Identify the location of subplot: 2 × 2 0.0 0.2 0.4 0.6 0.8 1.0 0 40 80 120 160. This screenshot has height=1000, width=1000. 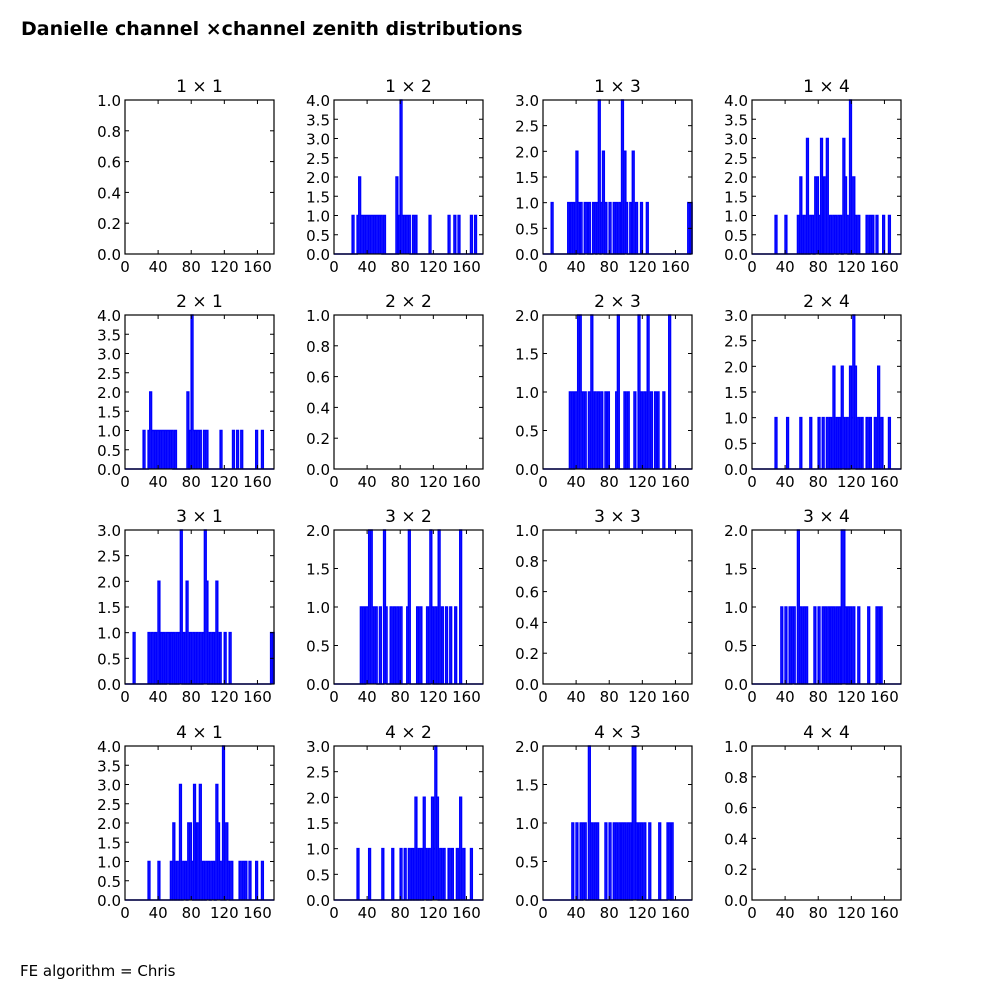
(395, 391).